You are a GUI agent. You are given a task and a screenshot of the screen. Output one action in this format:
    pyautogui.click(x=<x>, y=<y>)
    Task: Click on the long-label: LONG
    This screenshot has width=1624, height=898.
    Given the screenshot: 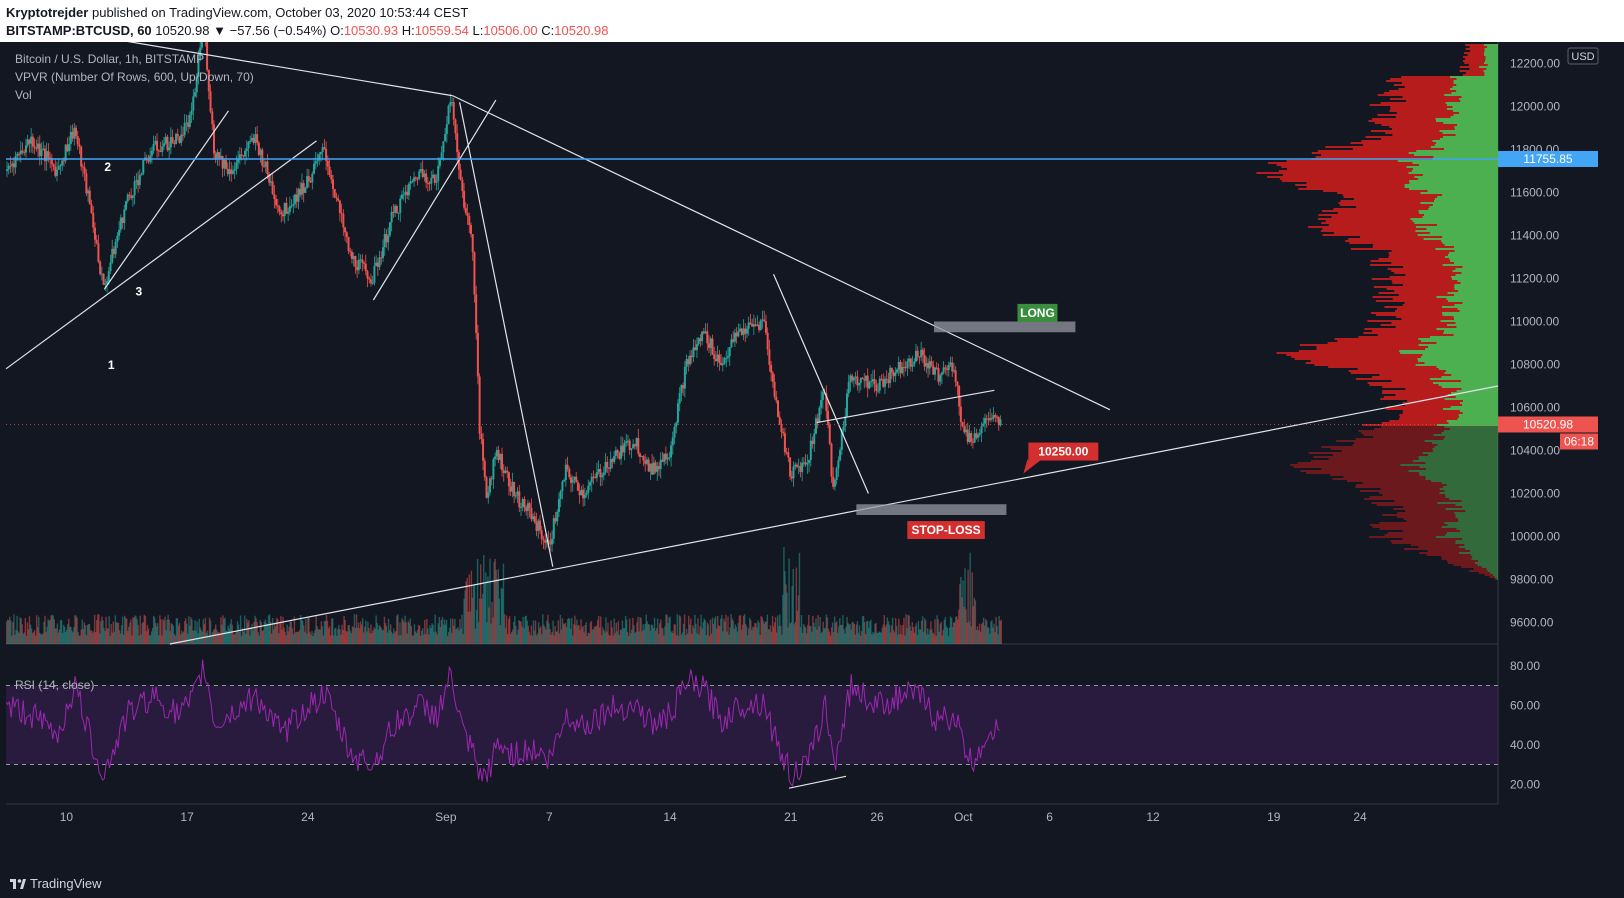 What is the action you would take?
    pyautogui.click(x=1037, y=313)
    